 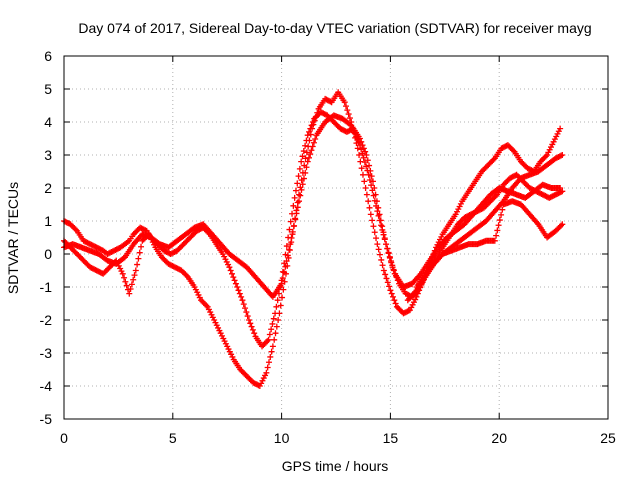 I want to click on x-axis-title: GPS time / hours, so click(x=335, y=466).